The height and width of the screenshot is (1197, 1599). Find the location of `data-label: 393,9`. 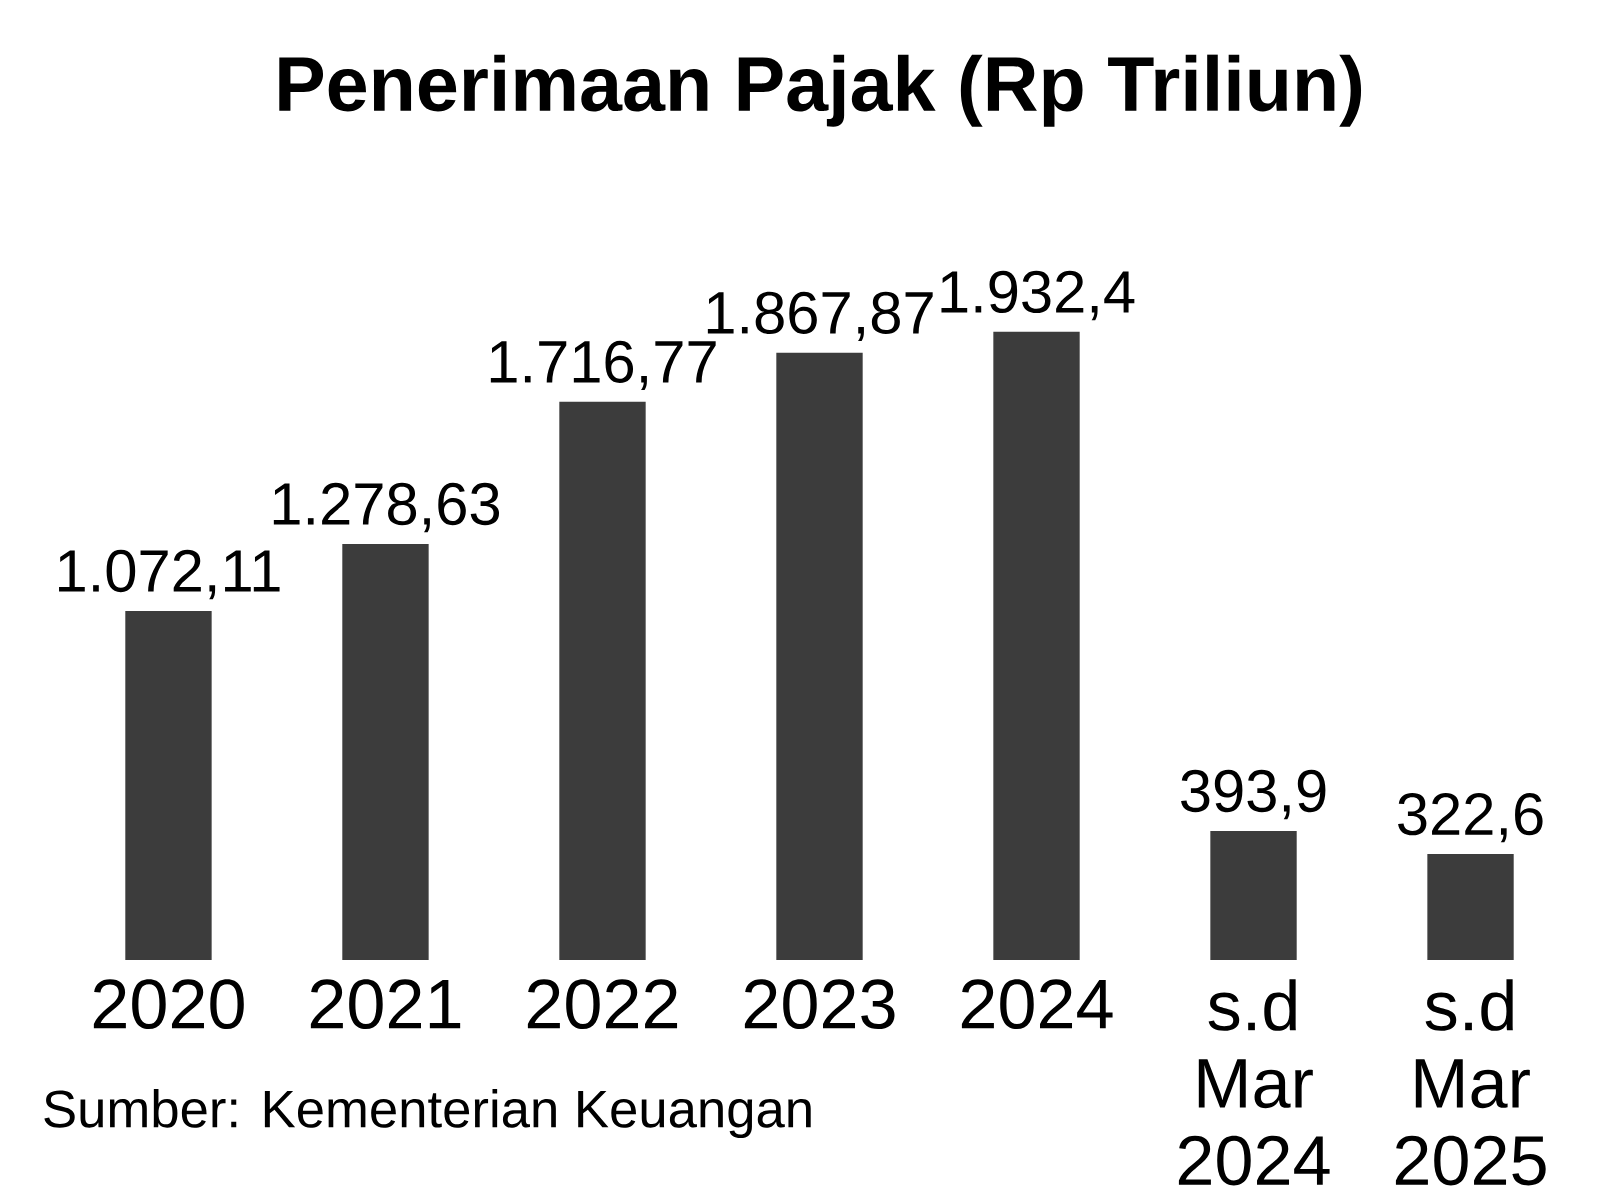

data-label: 393,9 is located at coordinates (1253, 794).